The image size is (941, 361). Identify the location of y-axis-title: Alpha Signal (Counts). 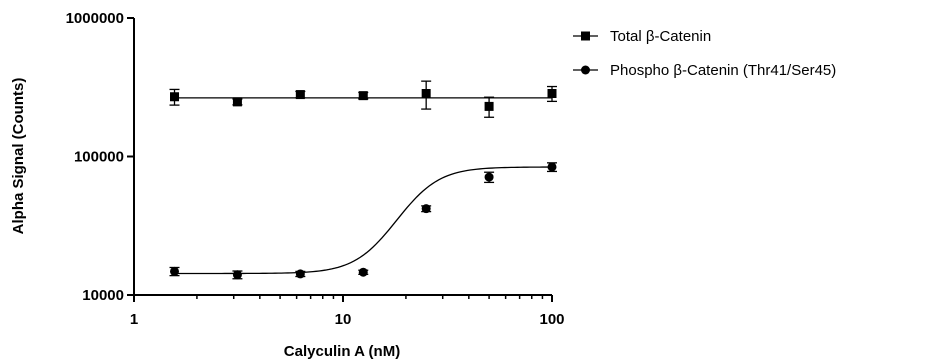
(18, 156).